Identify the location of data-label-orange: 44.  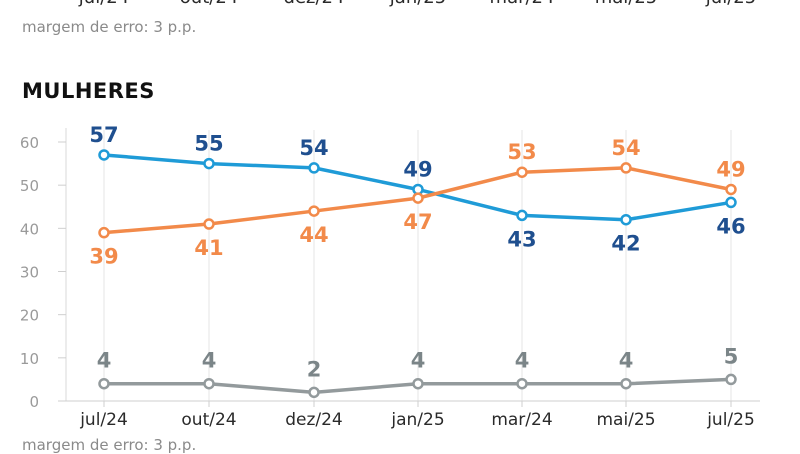
(313, 235).